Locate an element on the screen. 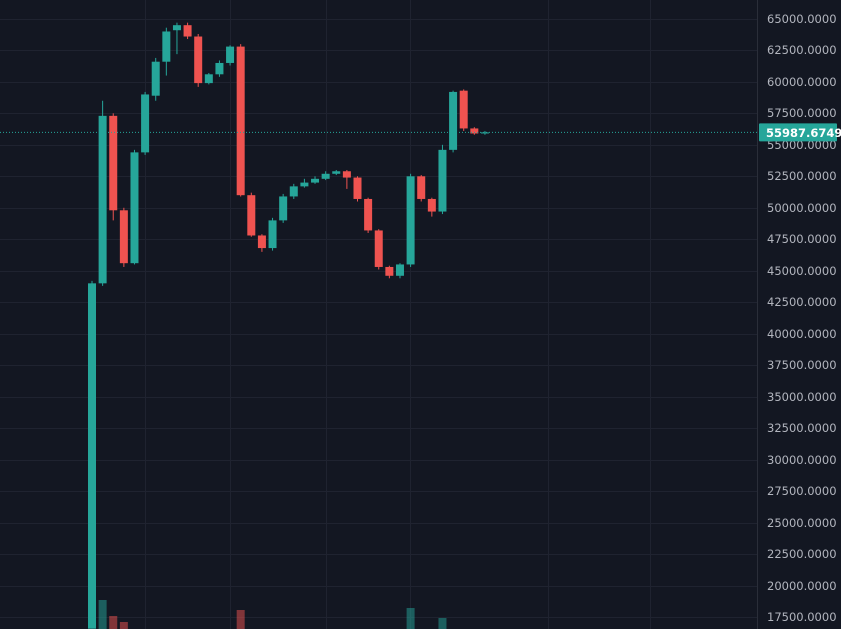  last-price-label: 55987.6749 is located at coordinates (803, 133).